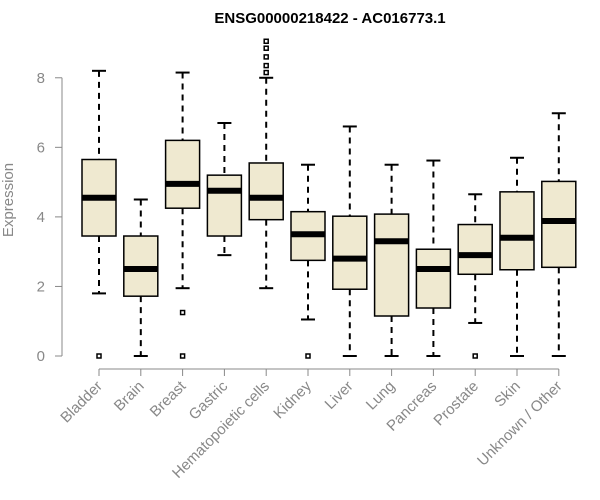  I want to click on x-tick-label: Bladder, so click(81, 402).